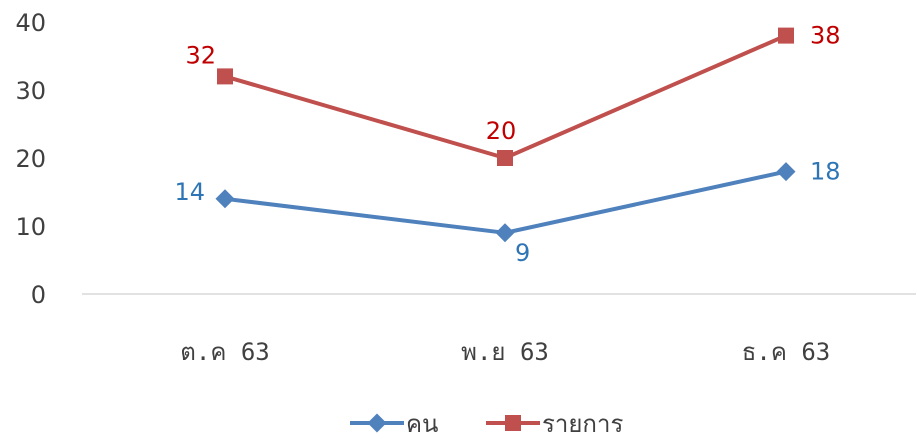  Describe the element at coordinates (30, 23) in the screenshot. I see `y-tick-label: 40` at that location.